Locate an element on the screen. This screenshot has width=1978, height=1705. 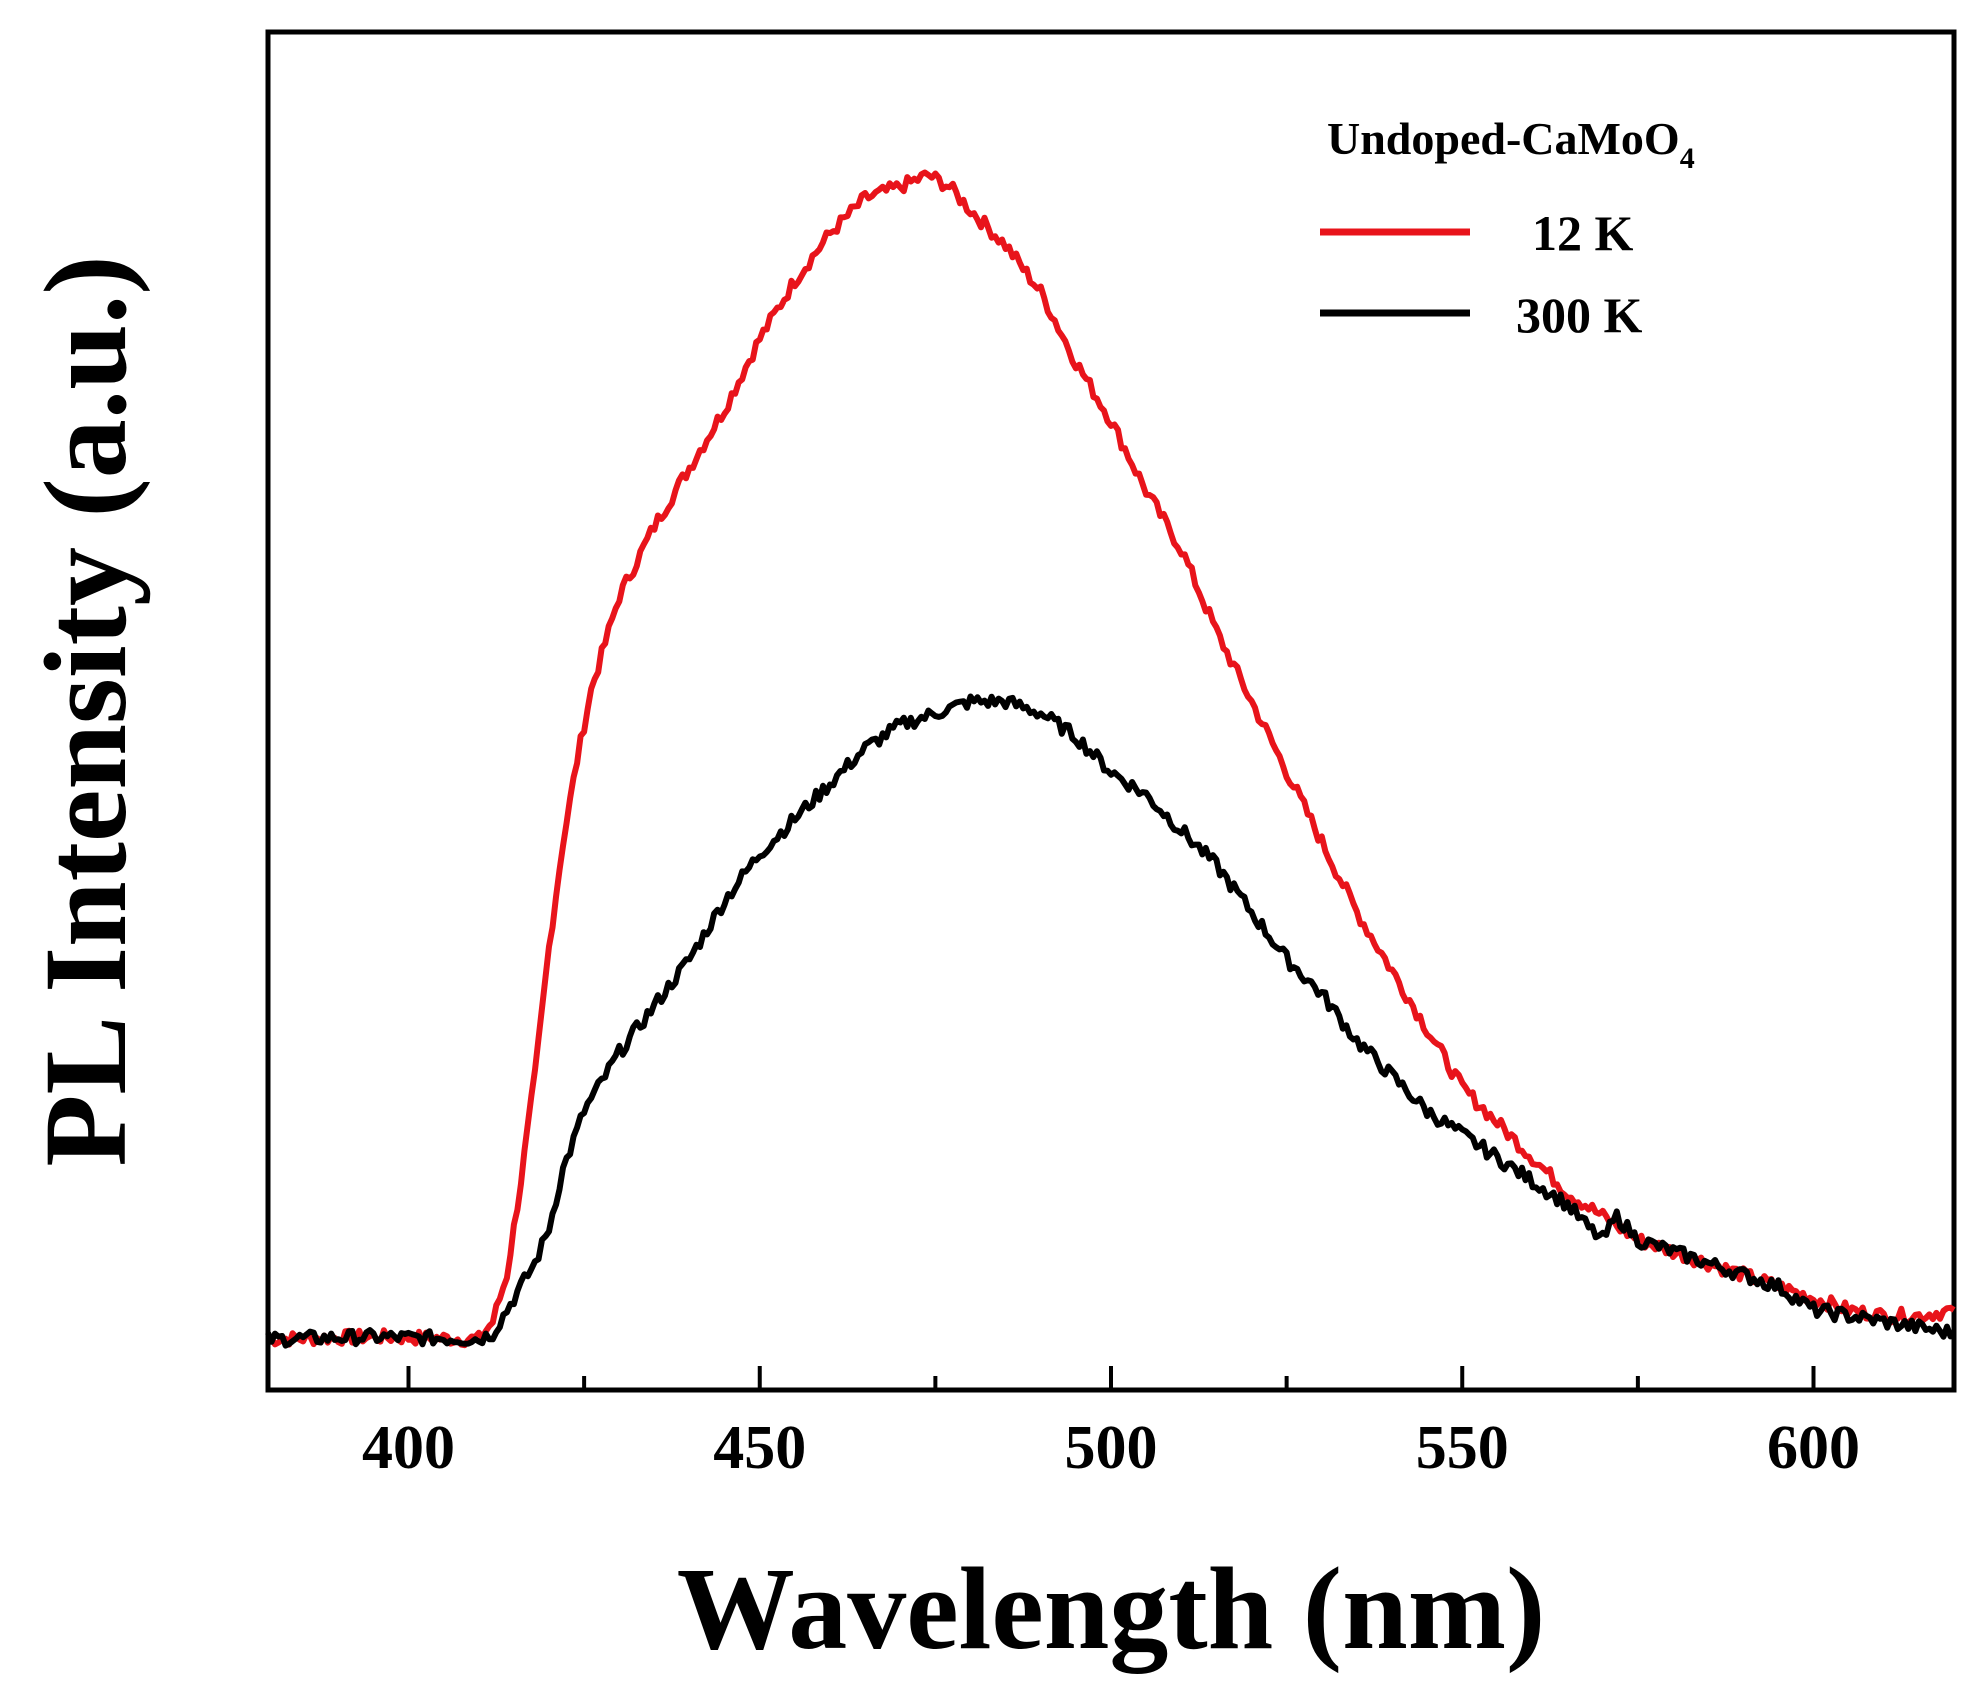
legend-title: Undoped-CaMoO4 is located at coordinates (1511, 144).